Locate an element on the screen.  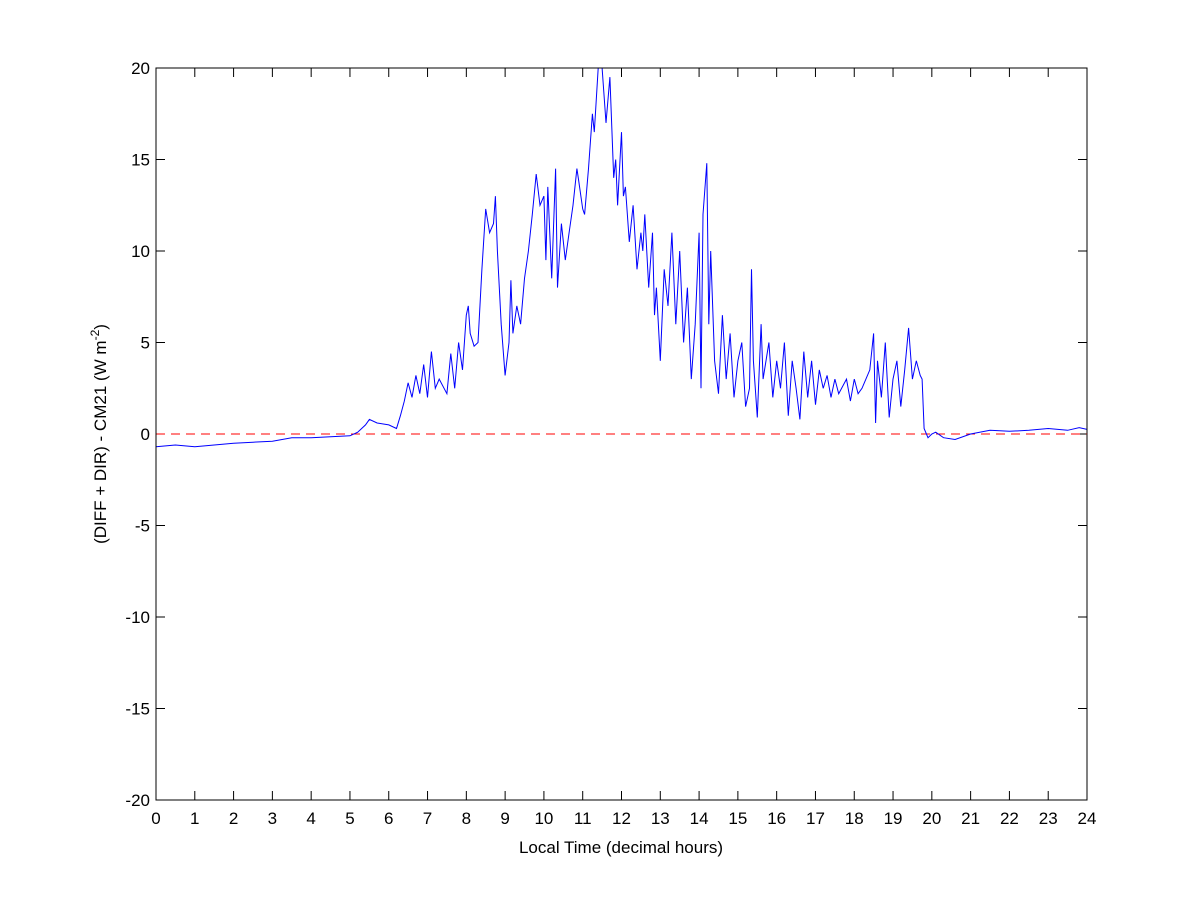
x-tick-label: 16 is located at coordinates (776, 818).